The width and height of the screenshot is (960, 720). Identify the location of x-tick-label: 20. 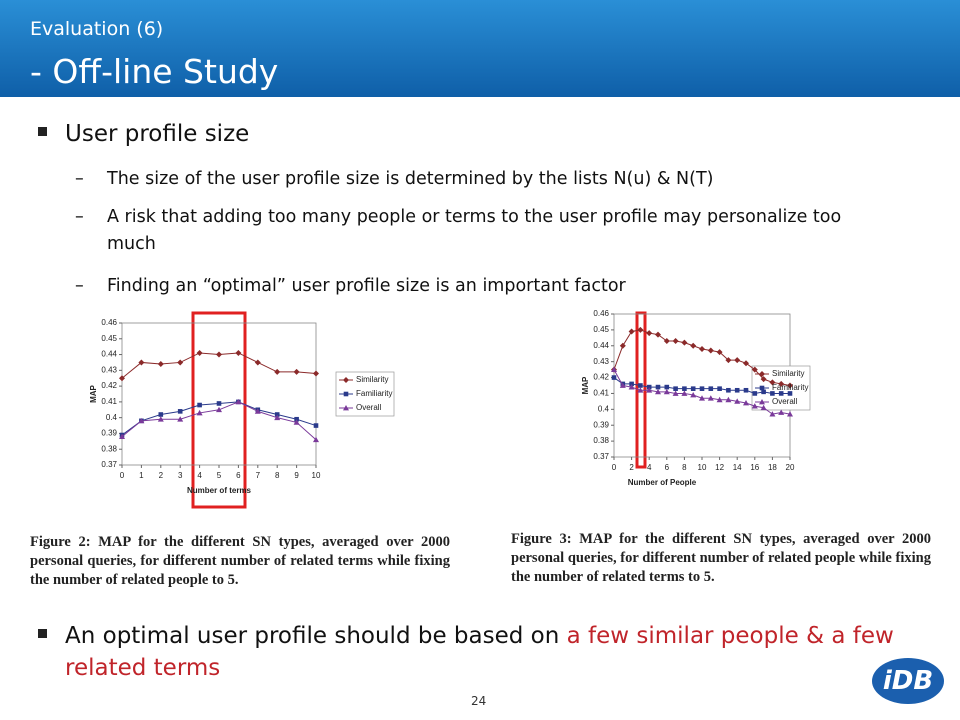
(790, 467).